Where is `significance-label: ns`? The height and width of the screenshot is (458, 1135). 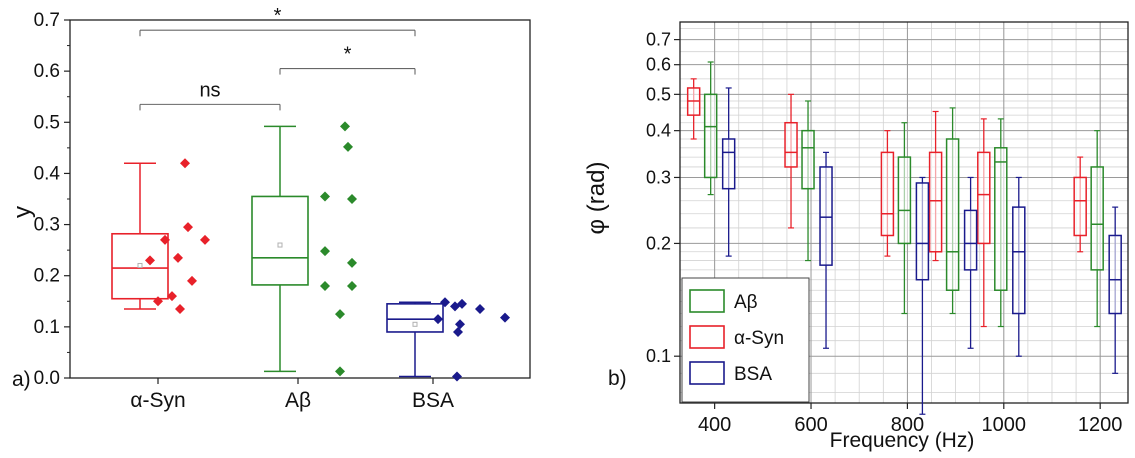 significance-label: ns is located at coordinates (209, 90).